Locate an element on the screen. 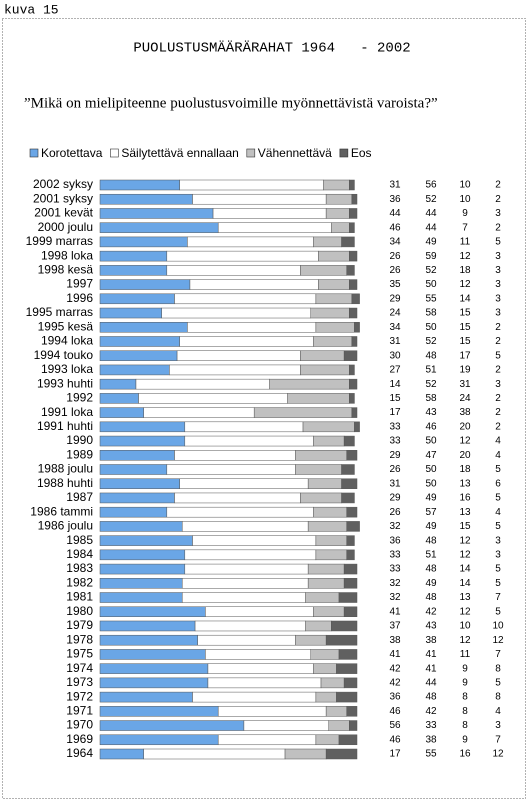 This screenshot has height=802, width=530. y-tick-label: 1974 is located at coordinates (79, 668).